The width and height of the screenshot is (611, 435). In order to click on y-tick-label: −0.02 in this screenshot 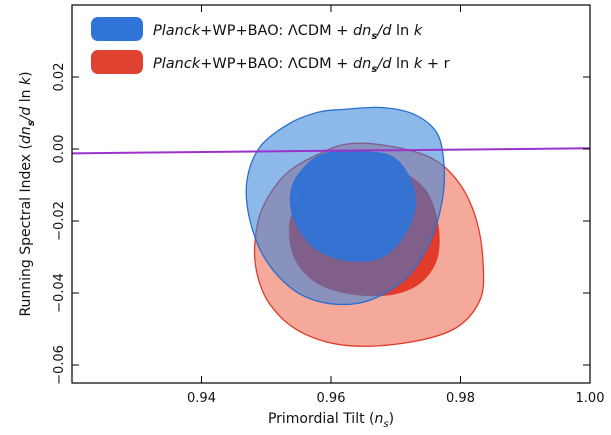, I will do `click(59, 221)`.